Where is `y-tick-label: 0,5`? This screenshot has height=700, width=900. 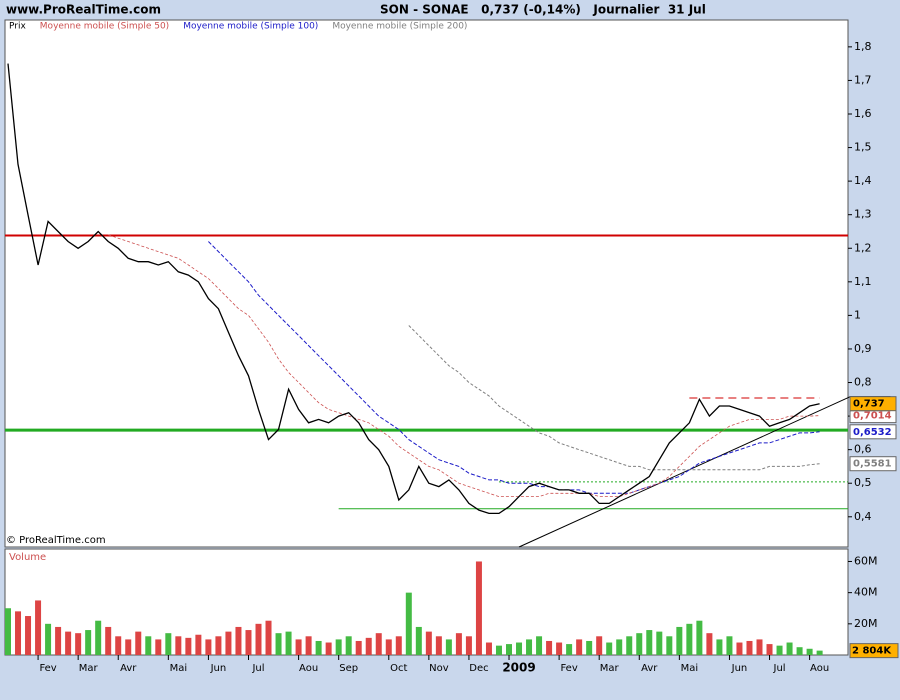
y-tick-label: 0,5 is located at coordinates (863, 482).